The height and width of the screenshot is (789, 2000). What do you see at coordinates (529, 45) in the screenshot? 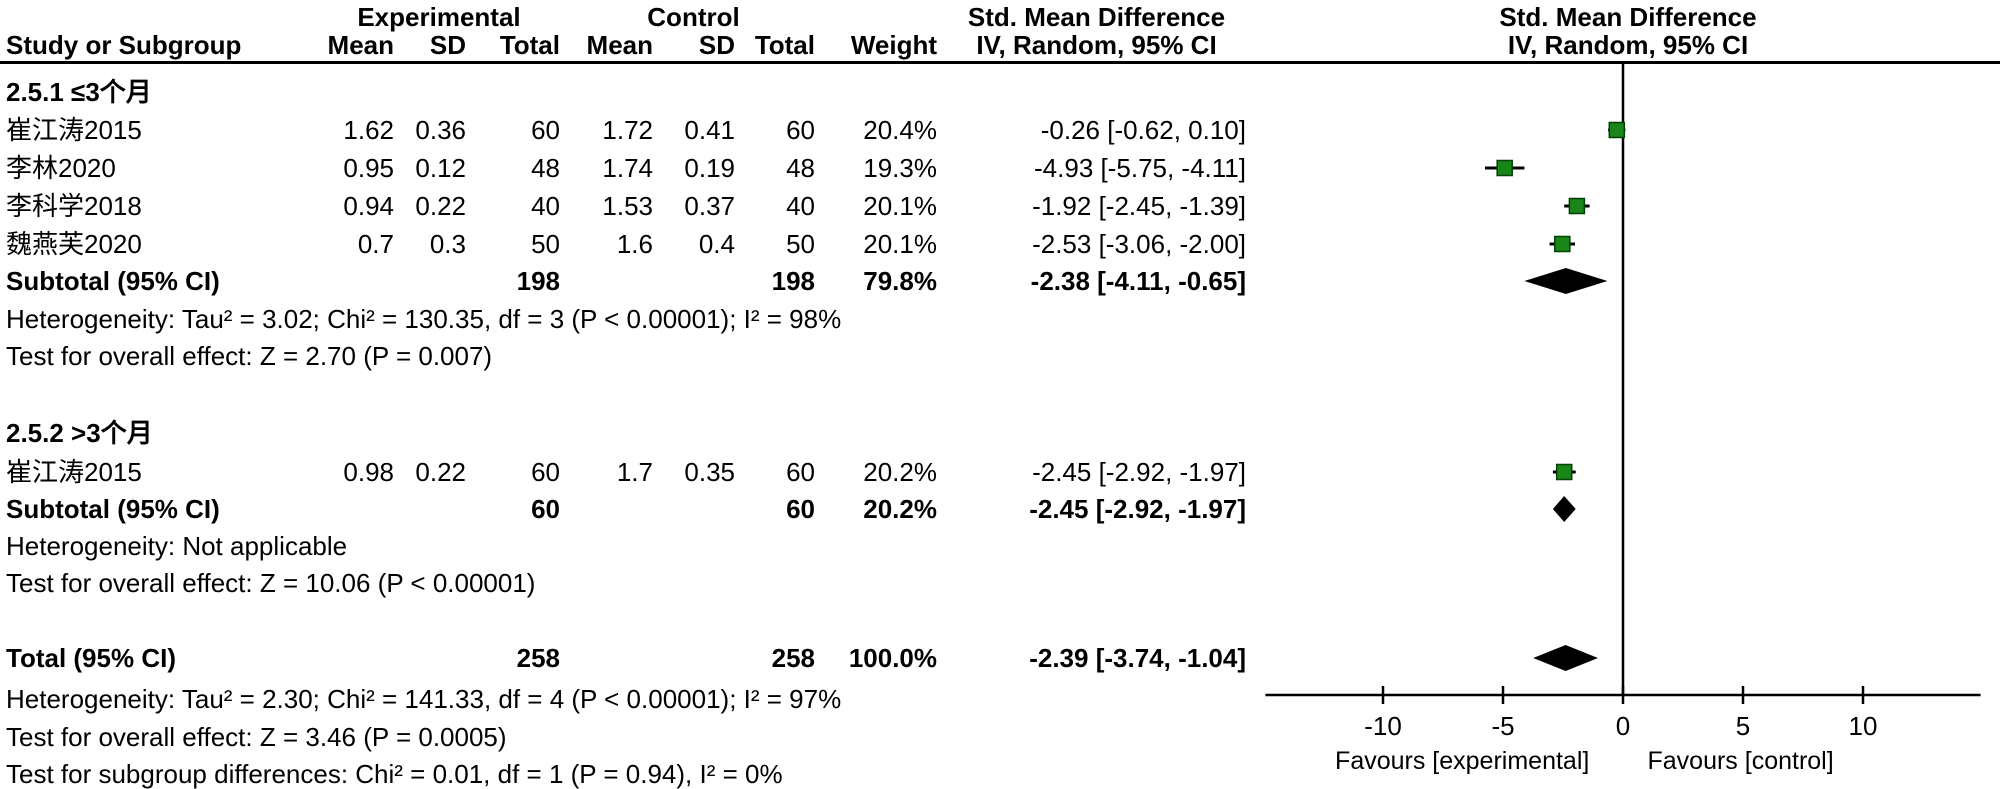
I see `col-total-experimental: Total` at bounding box center [529, 45].